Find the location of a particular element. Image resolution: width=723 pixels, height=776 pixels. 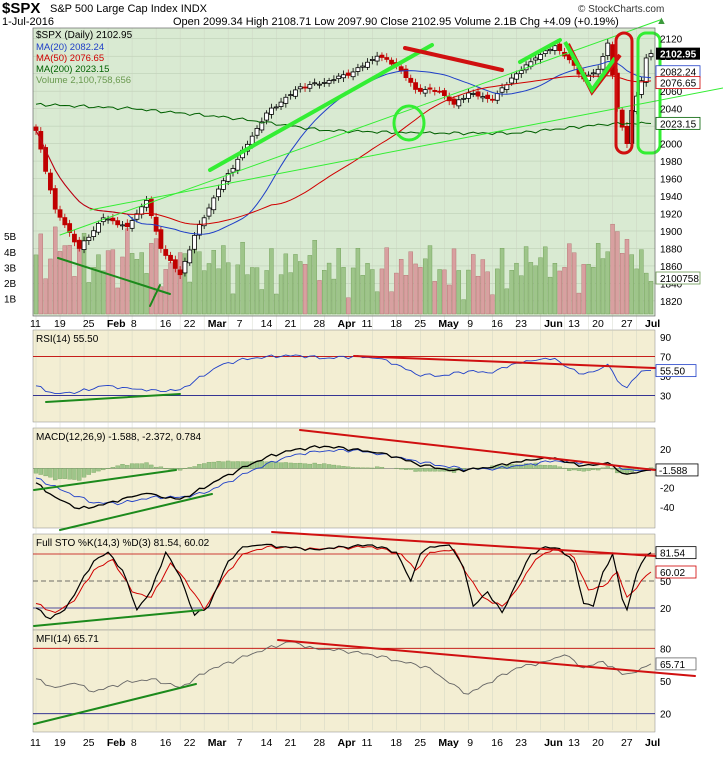

price-tick-label: 1900 is located at coordinates (671, 232).